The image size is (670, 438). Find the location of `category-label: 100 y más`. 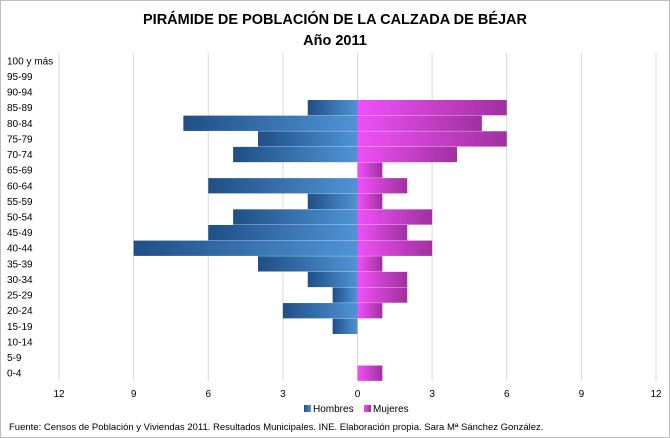

category-label: 100 y más is located at coordinates (30, 61).